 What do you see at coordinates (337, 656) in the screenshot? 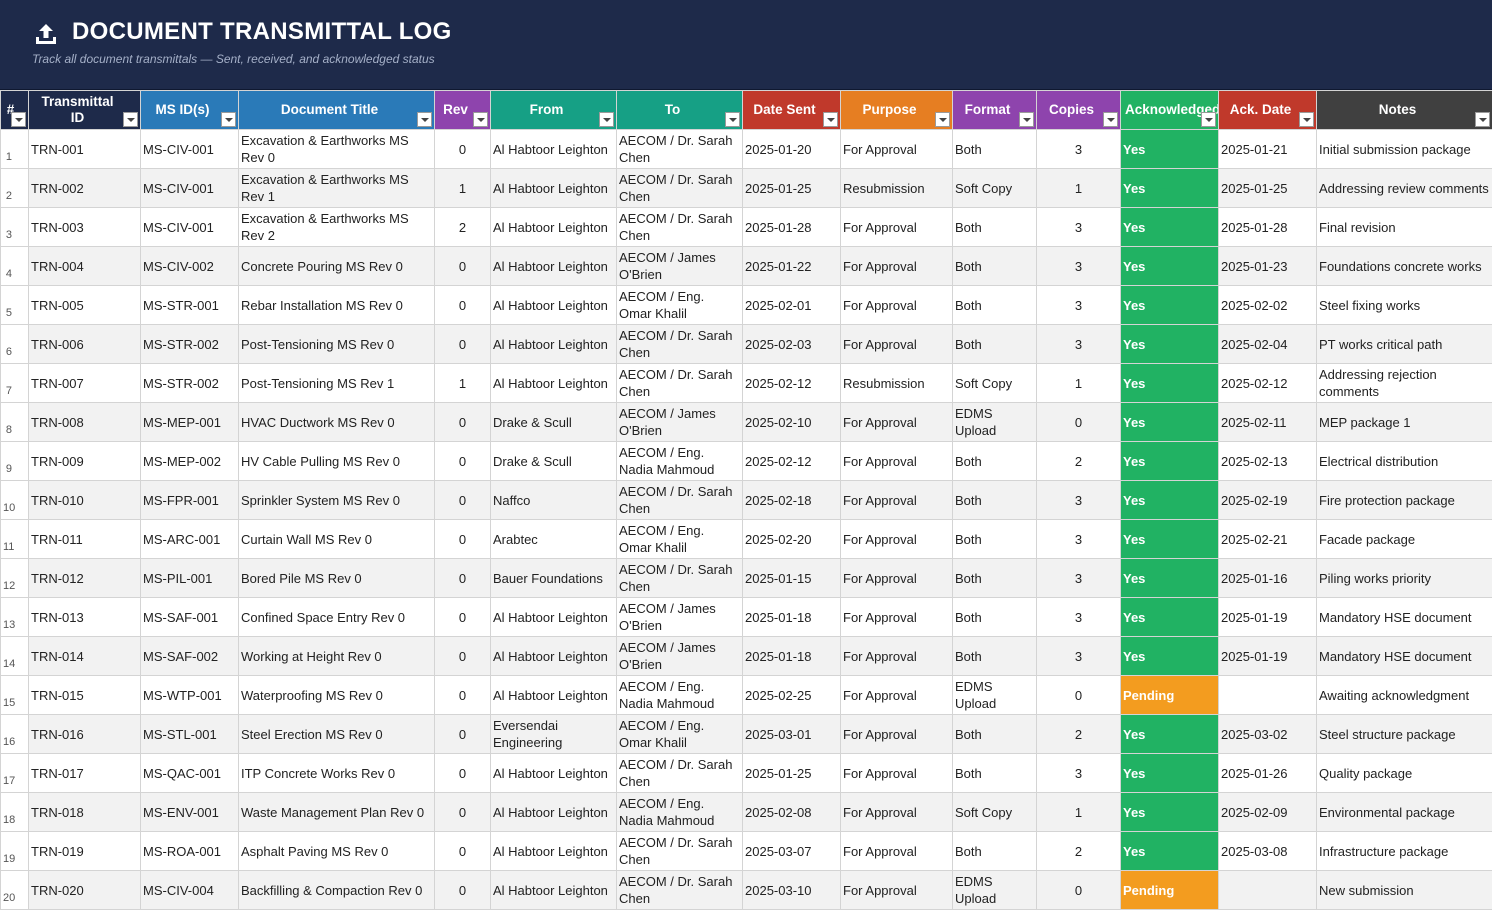
I see `cell-title: Working at Height Rev 0` at bounding box center [337, 656].